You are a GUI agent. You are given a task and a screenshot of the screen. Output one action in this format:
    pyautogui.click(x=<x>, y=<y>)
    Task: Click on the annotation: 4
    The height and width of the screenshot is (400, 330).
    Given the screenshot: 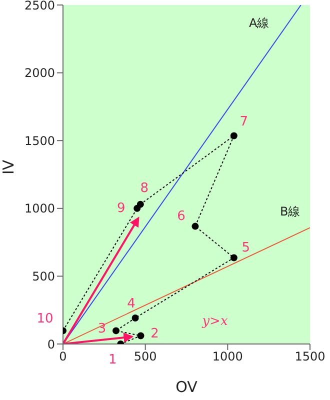 What is the action you would take?
    pyautogui.click(x=131, y=304)
    